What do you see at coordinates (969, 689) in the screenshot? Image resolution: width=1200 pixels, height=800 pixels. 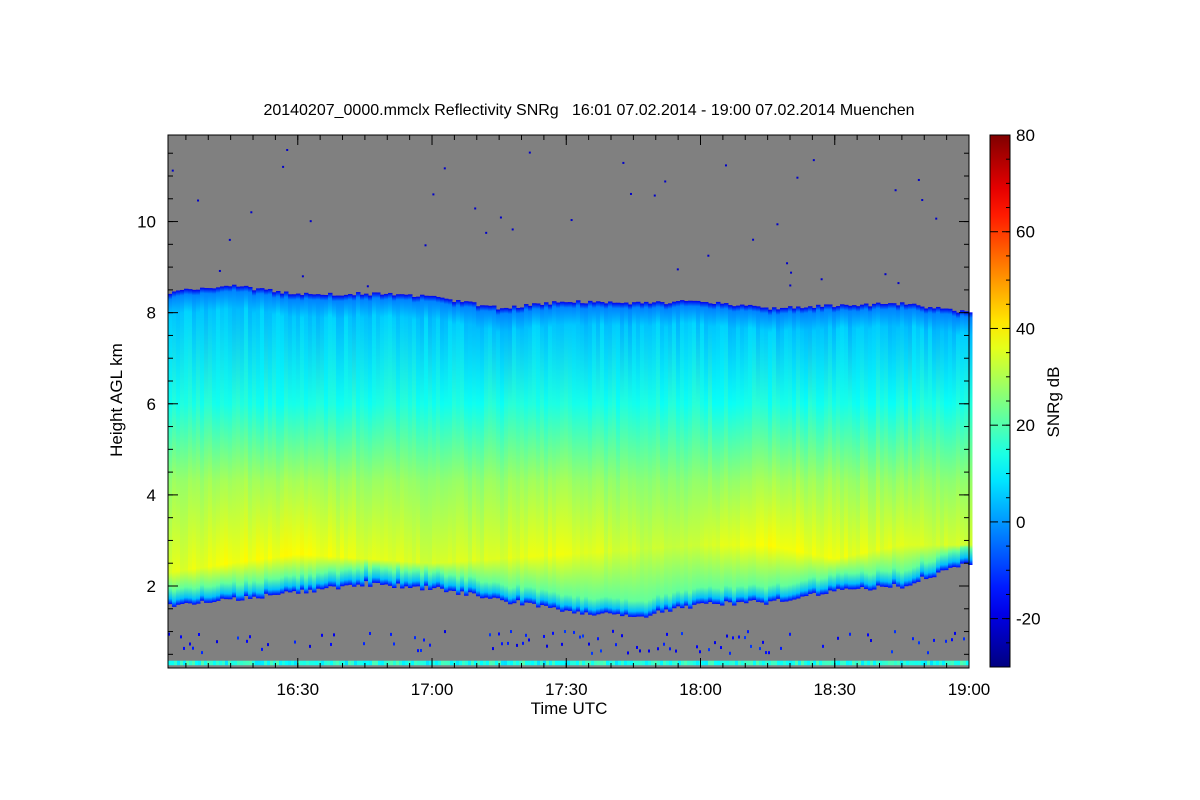 I see `x-tick-label: 19:00` at bounding box center [969, 689].